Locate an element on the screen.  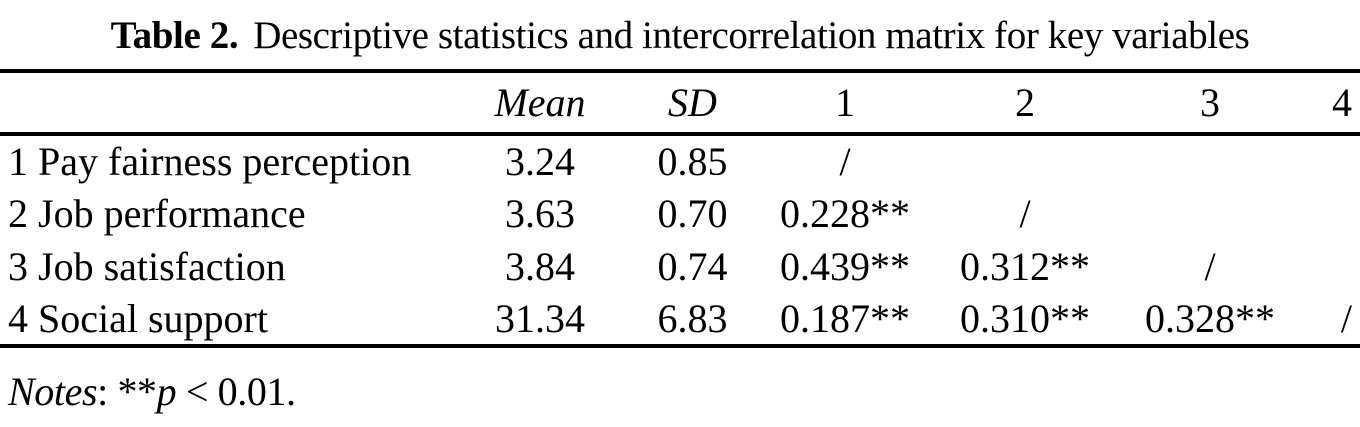
column-header-mean: Mean is located at coordinates (540, 103).